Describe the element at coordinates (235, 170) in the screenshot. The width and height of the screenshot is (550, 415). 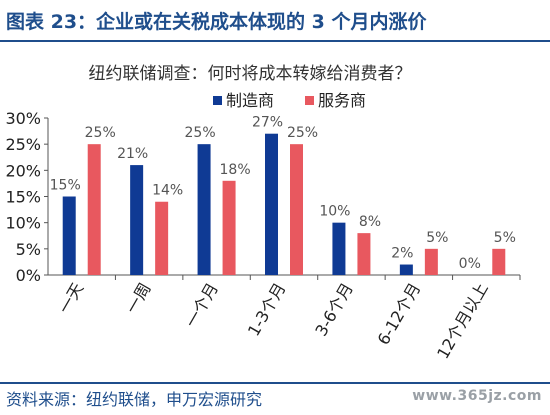
I see `data-label: 18%` at that location.